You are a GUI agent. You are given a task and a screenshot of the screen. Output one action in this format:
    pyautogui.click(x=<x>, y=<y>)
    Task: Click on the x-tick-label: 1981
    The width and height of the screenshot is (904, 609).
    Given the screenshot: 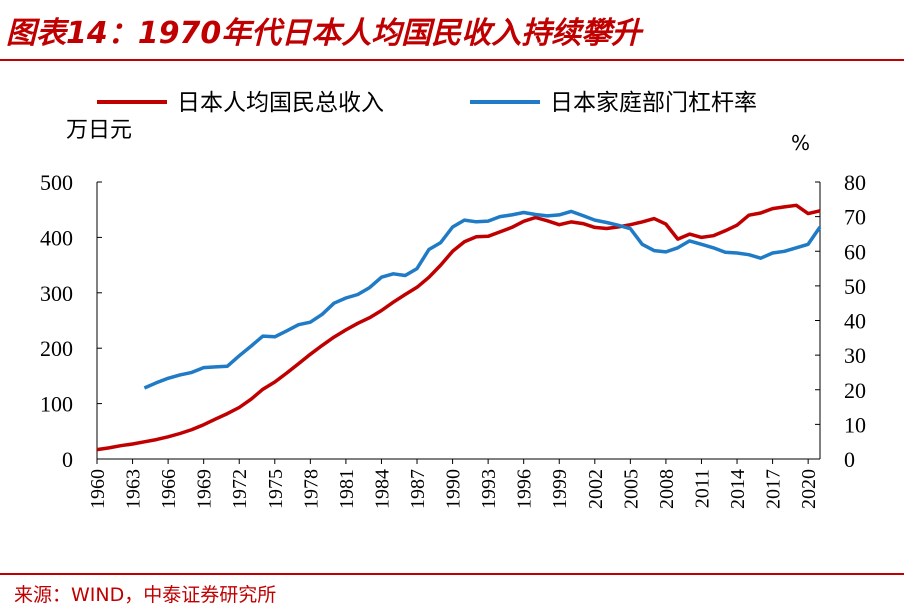 What is the action you would take?
    pyautogui.click(x=347, y=489)
    